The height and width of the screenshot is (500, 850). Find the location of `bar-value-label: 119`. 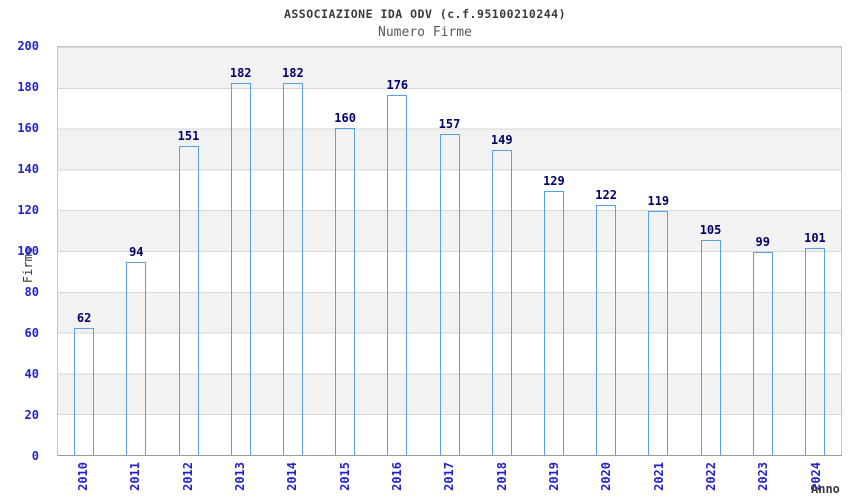

bar-value-label: 119 is located at coordinates (658, 201).